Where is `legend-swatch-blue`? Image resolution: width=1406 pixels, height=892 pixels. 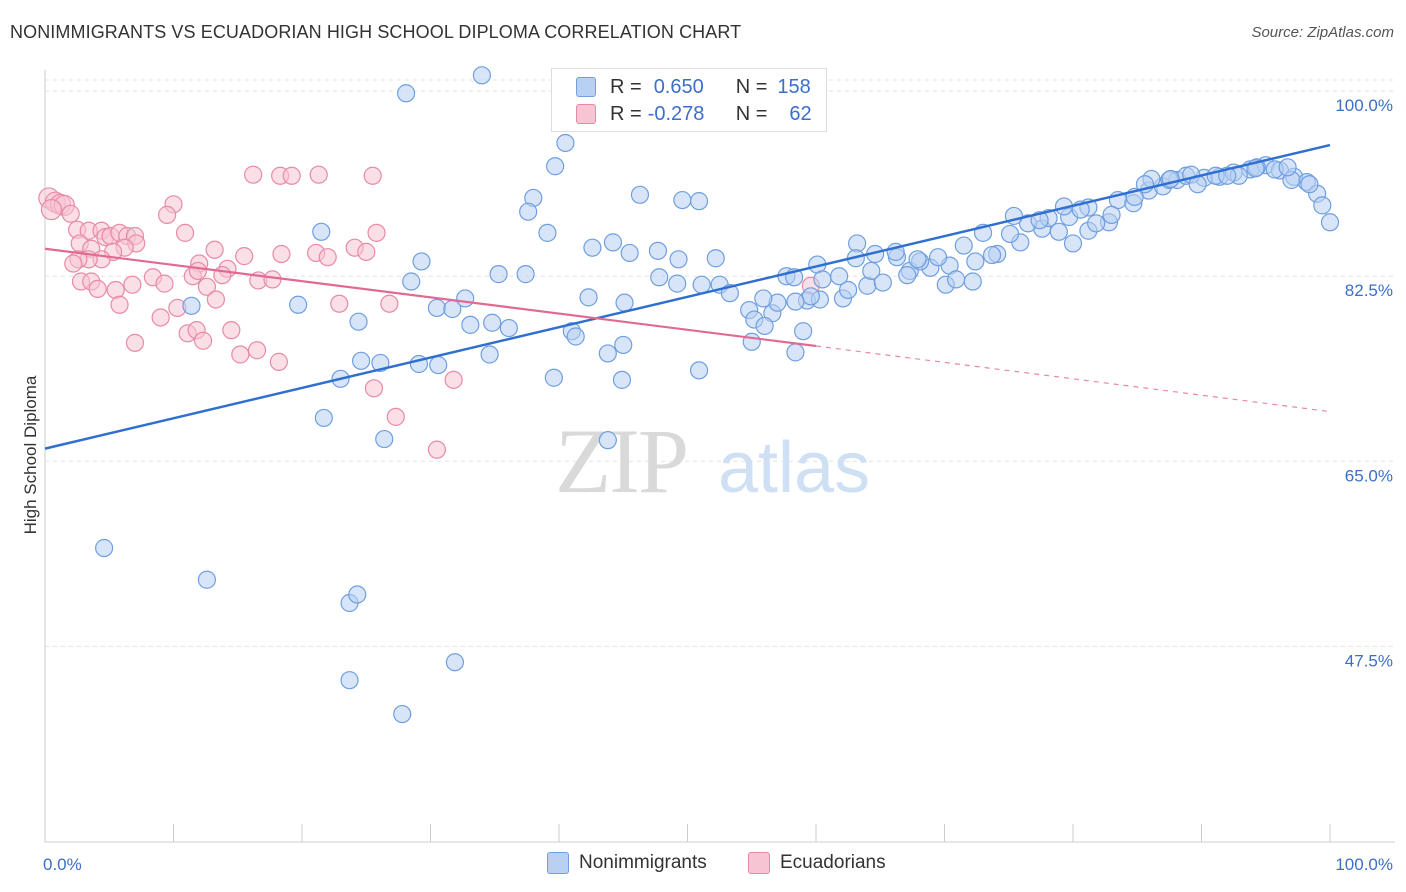 legend-swatch-blue is located at coordinates (586, 87).